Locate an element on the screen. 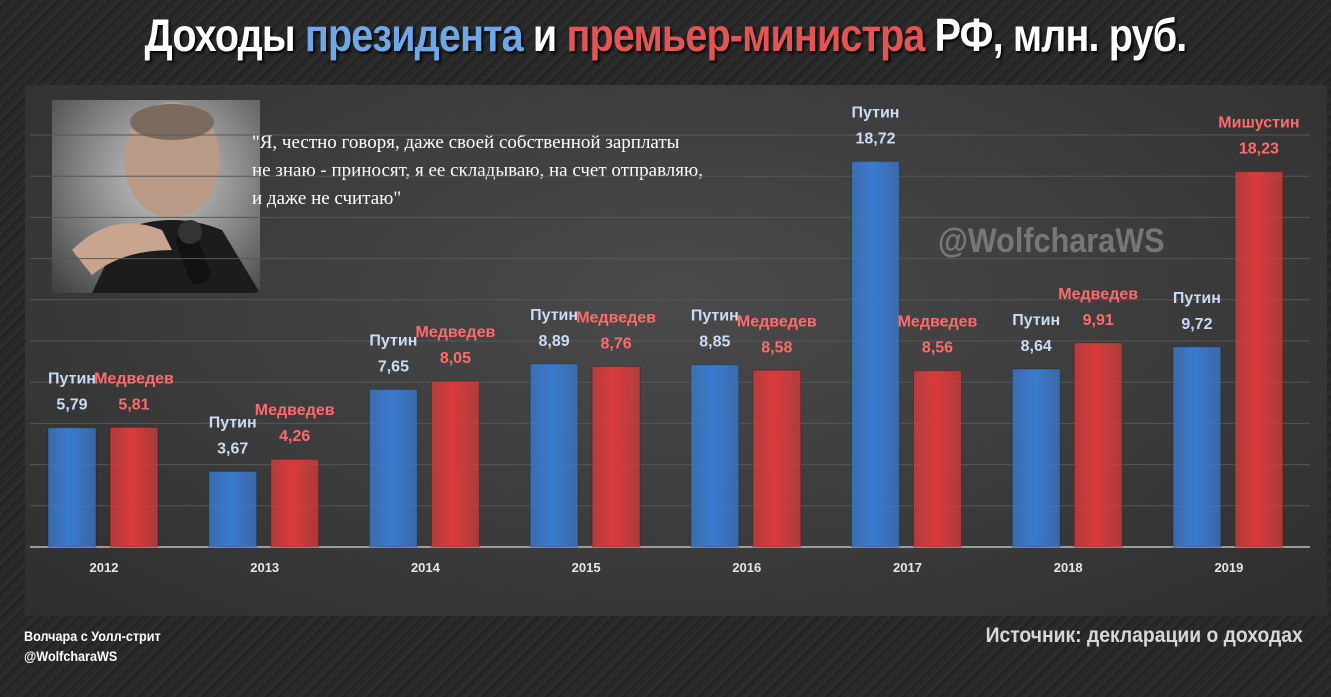  bar-value-label: 8,89 is located at coordinates (554, 341).